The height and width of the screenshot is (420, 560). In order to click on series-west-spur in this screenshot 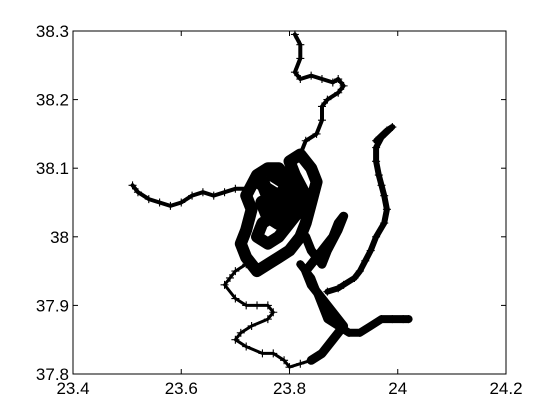, I will do `click(195, 193)`.